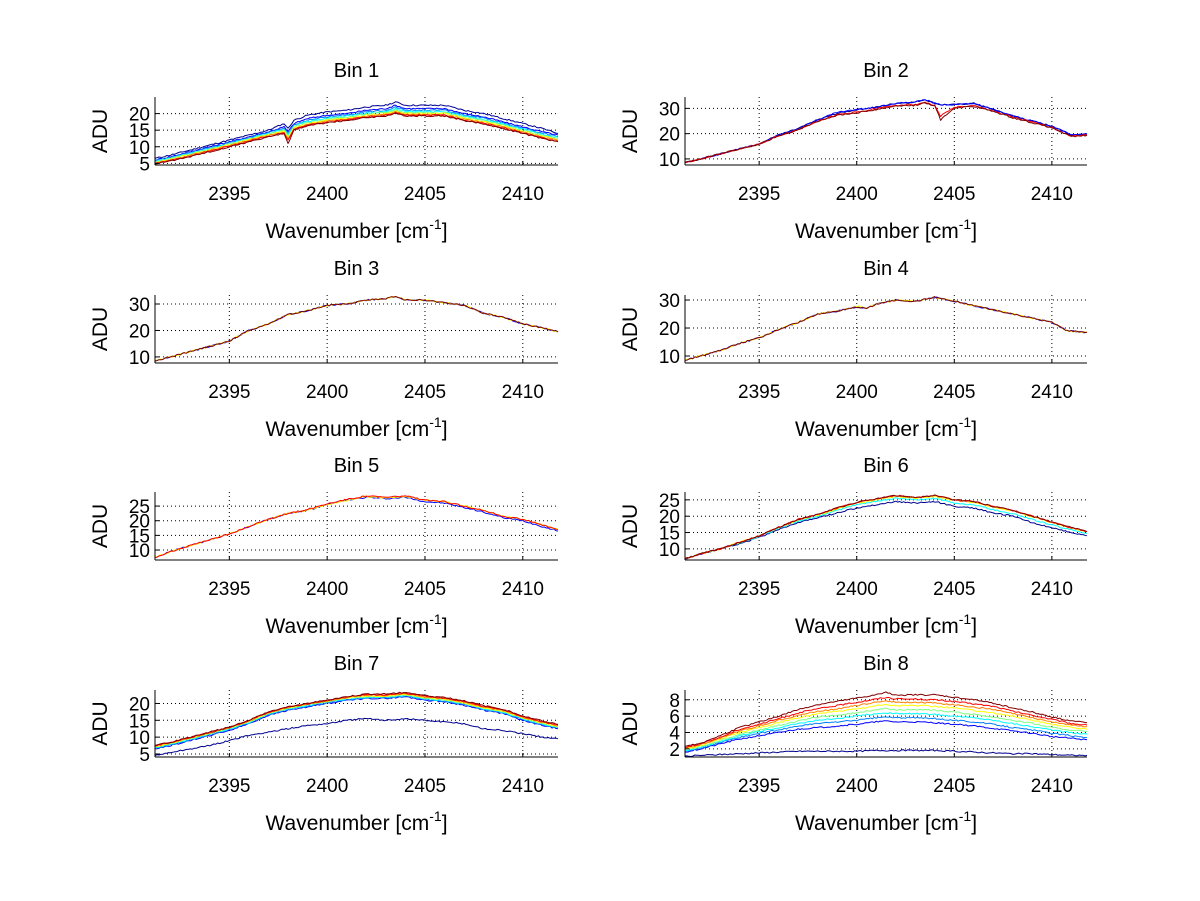  I want to click on y-tick-label: 4, so click(674, 733).